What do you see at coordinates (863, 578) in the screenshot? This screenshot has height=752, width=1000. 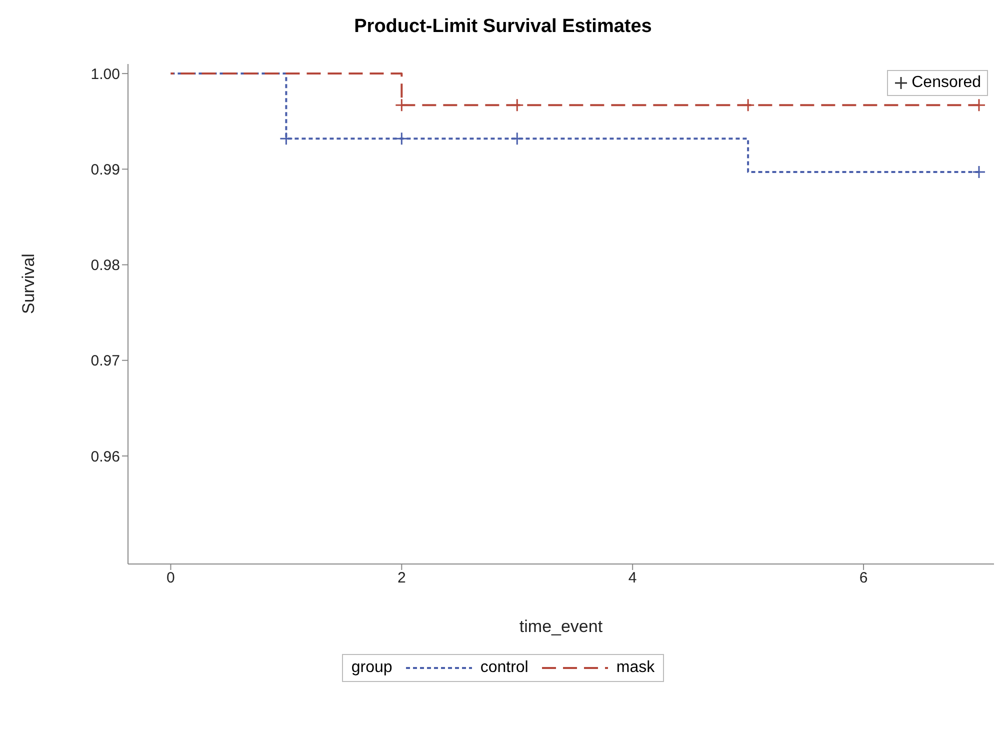 I see `x-tick-label: 6` at bounding box center [863, 578].